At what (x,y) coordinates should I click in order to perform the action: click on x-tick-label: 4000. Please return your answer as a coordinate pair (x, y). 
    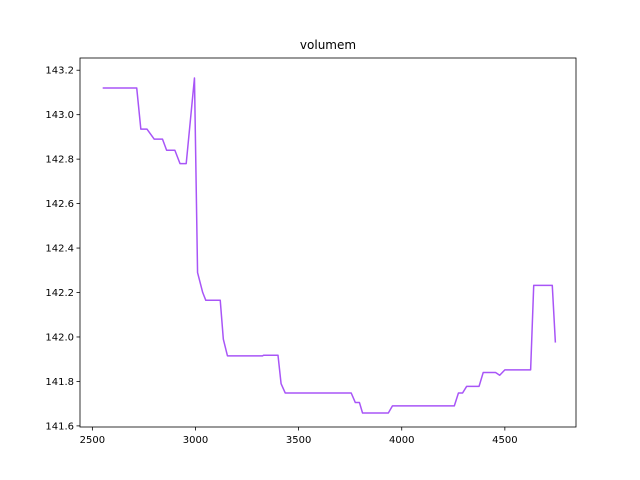
    Looking at the image, I should click on (401, 440).